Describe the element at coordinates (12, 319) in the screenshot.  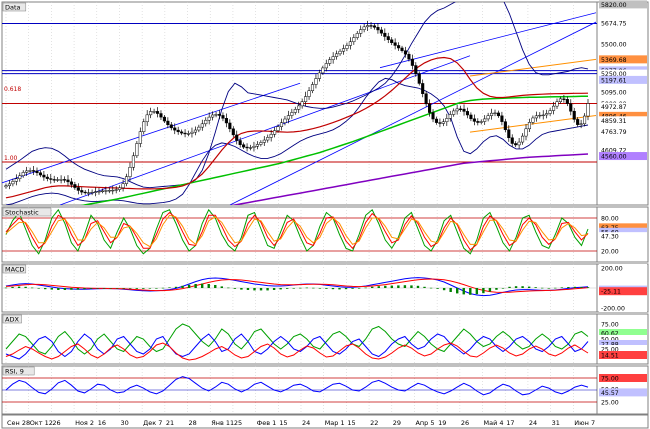
I see `panel-title-3: ADX` at that location.